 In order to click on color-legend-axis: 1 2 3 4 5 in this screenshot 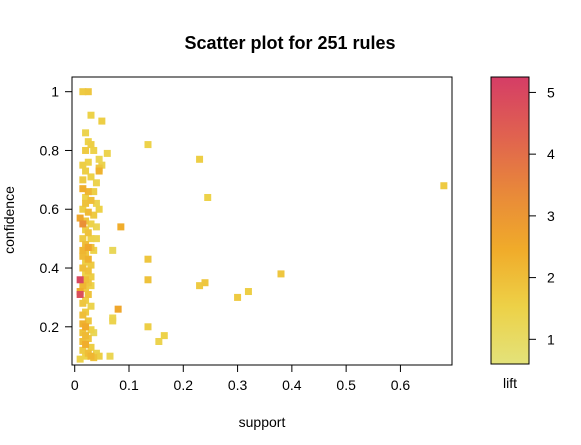, I will do `click(541, 215)`.